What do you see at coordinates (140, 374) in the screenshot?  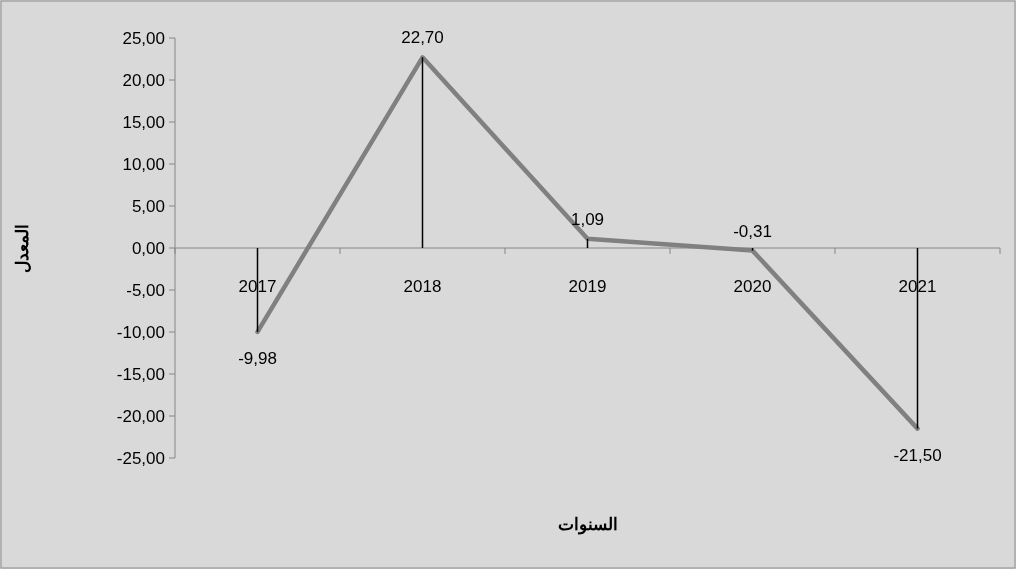 I see `y-tick-label: -15,00` at bounding box center [140, 374].